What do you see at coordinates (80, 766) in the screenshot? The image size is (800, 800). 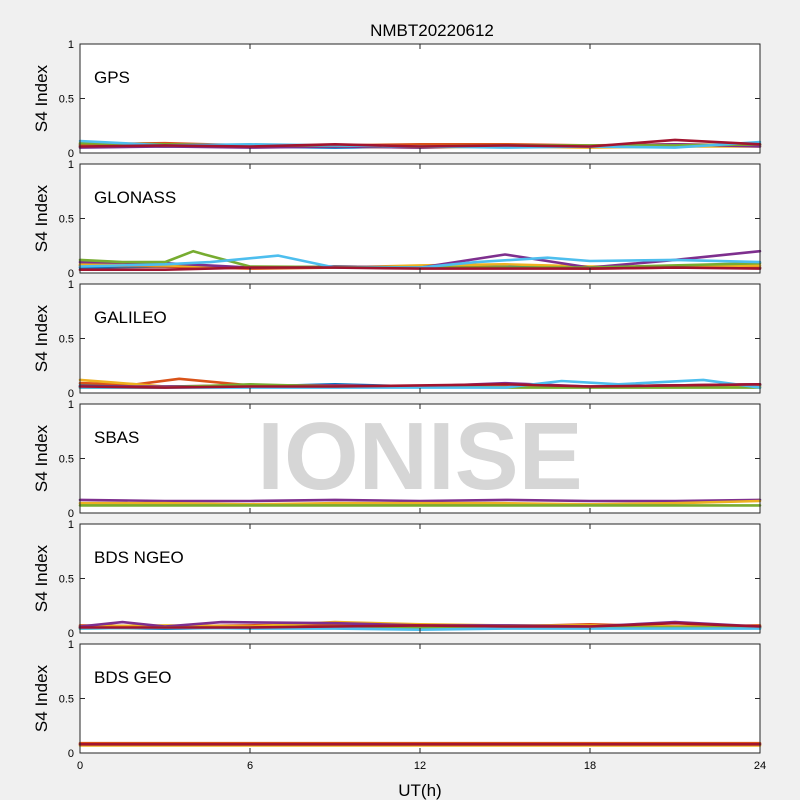 I see `x-tick-label: 0` at bounding box center [80, 766].